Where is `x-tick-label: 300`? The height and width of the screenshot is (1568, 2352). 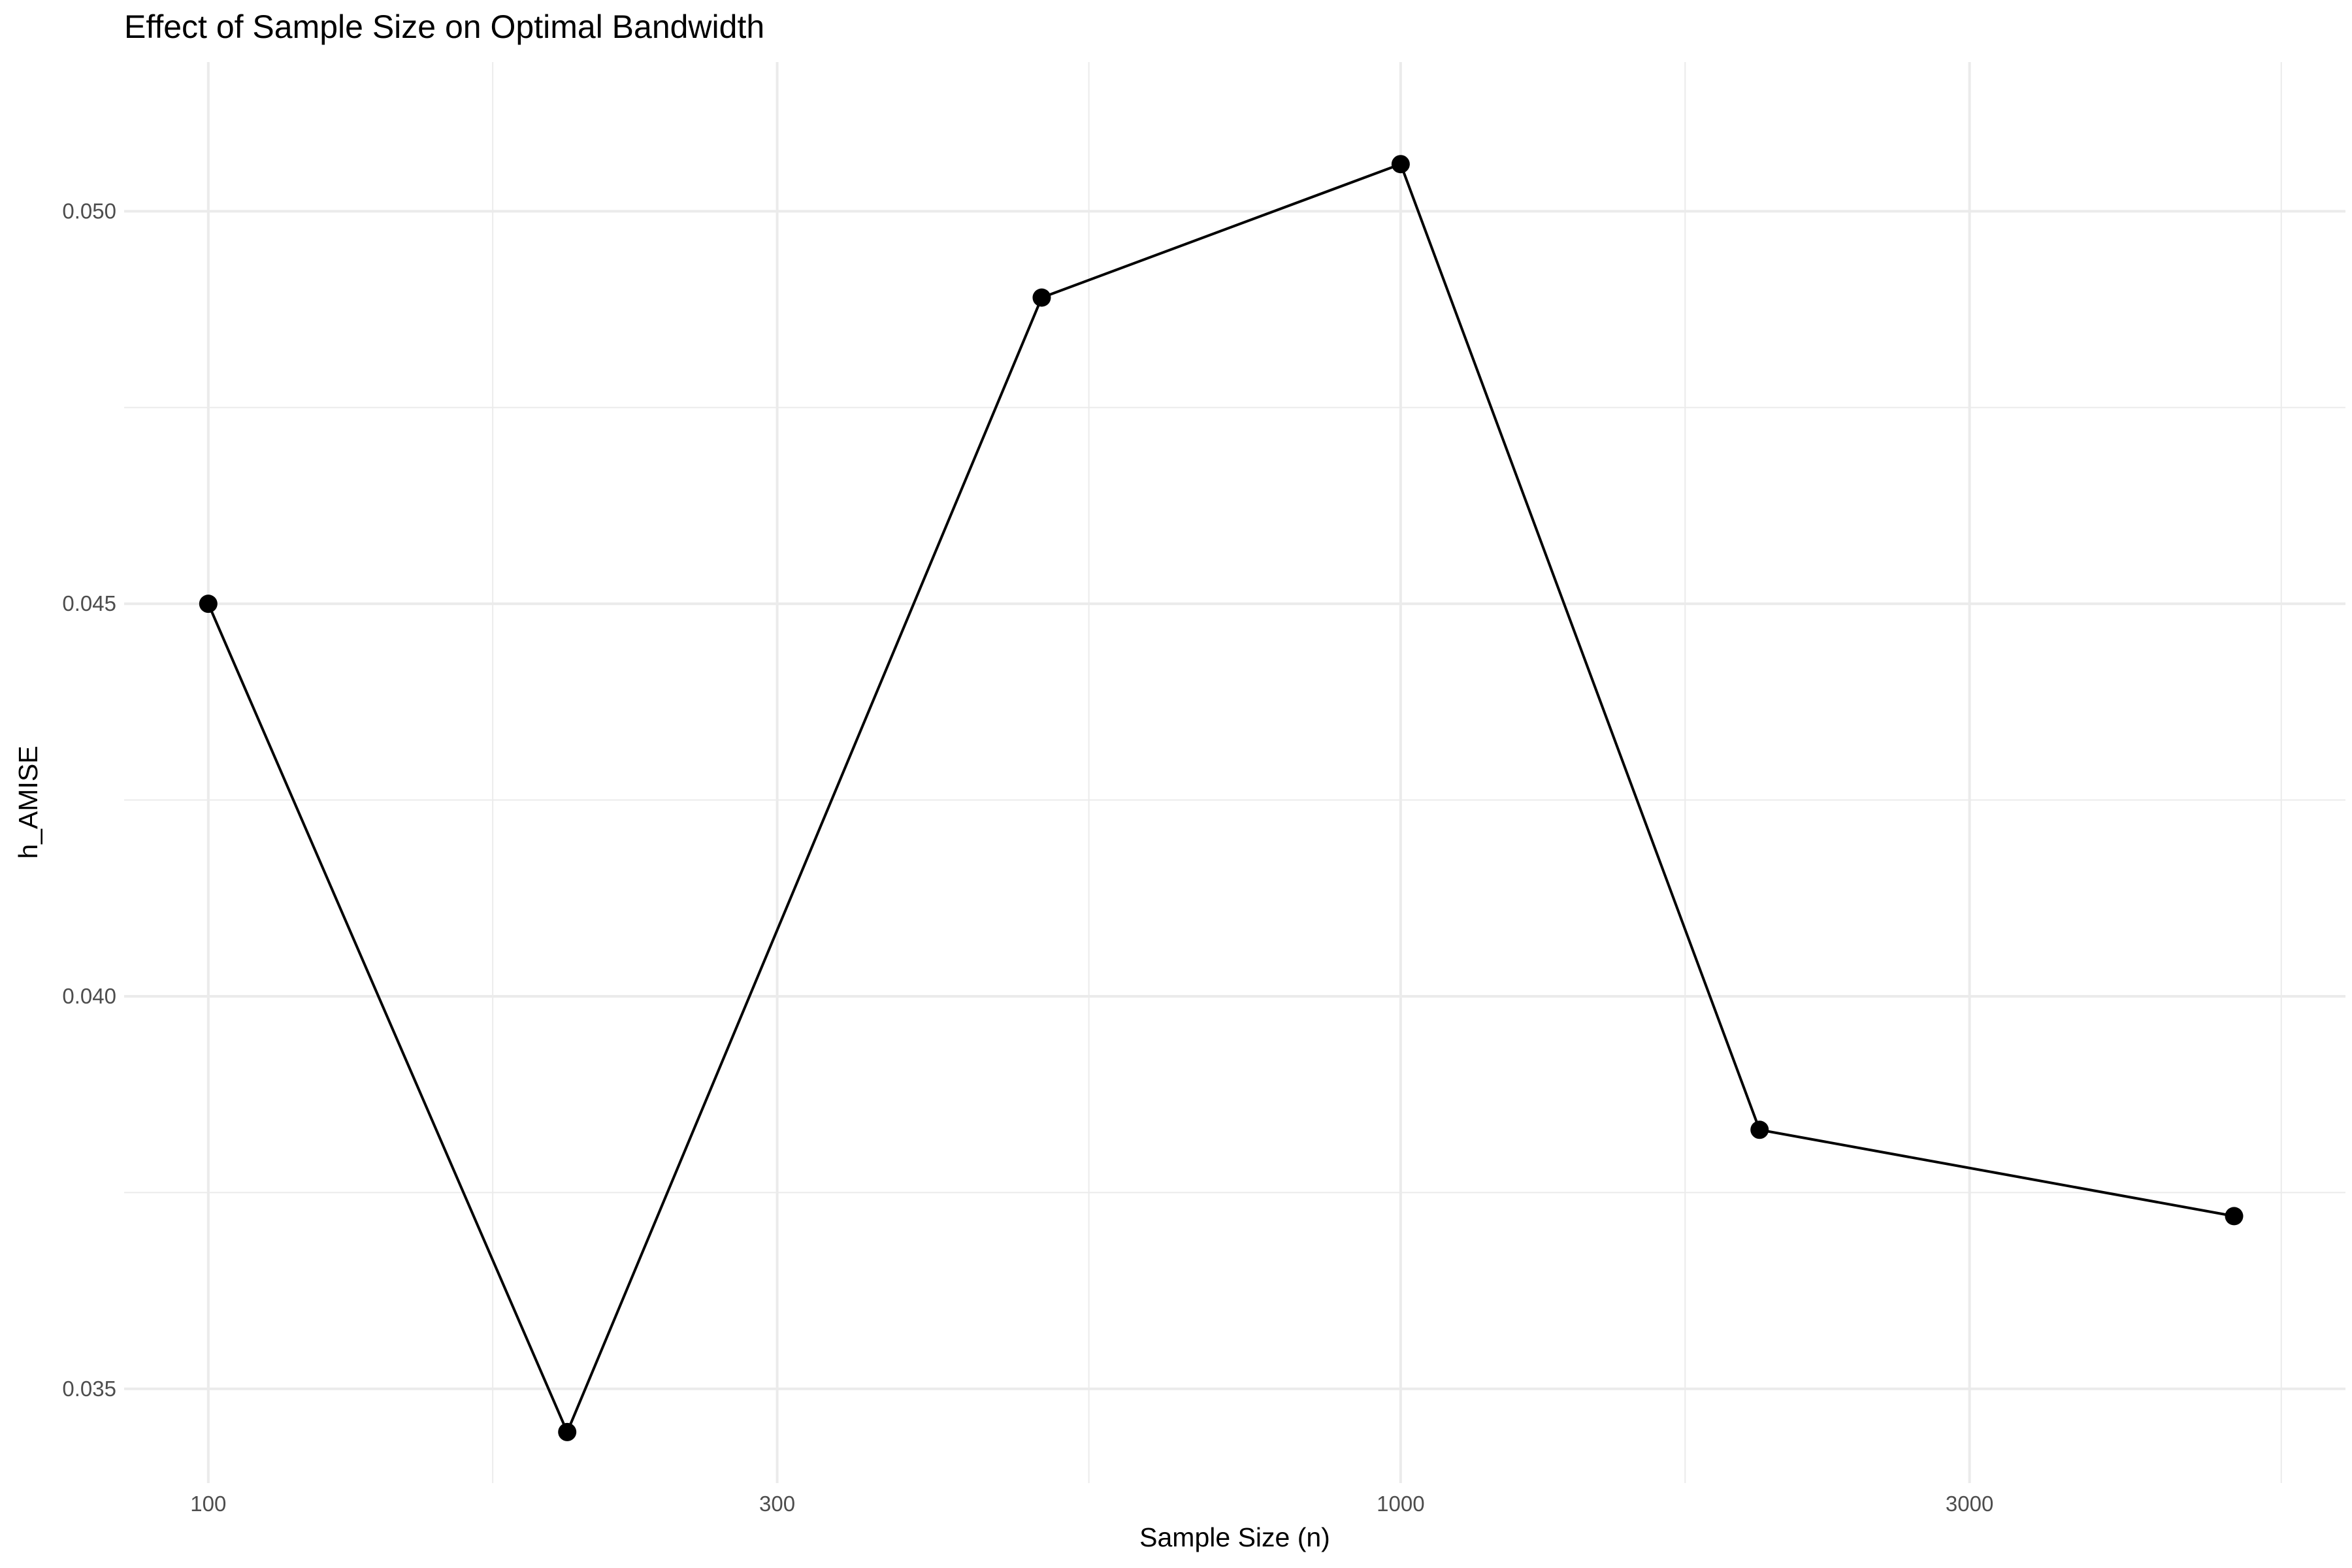
x-tick-label: 300 is located at coordinates (777, 1504).